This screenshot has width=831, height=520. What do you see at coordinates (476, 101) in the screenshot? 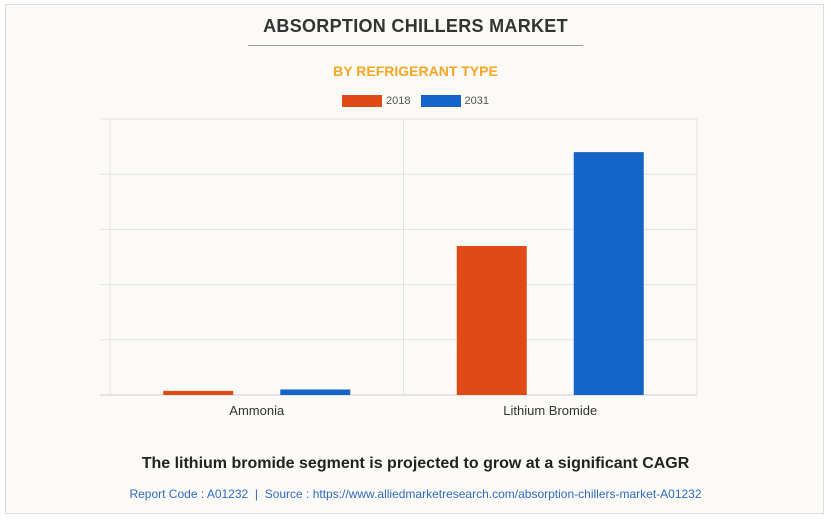
I see `legend-label-2031: 2031` at bounding box center [476, 101].